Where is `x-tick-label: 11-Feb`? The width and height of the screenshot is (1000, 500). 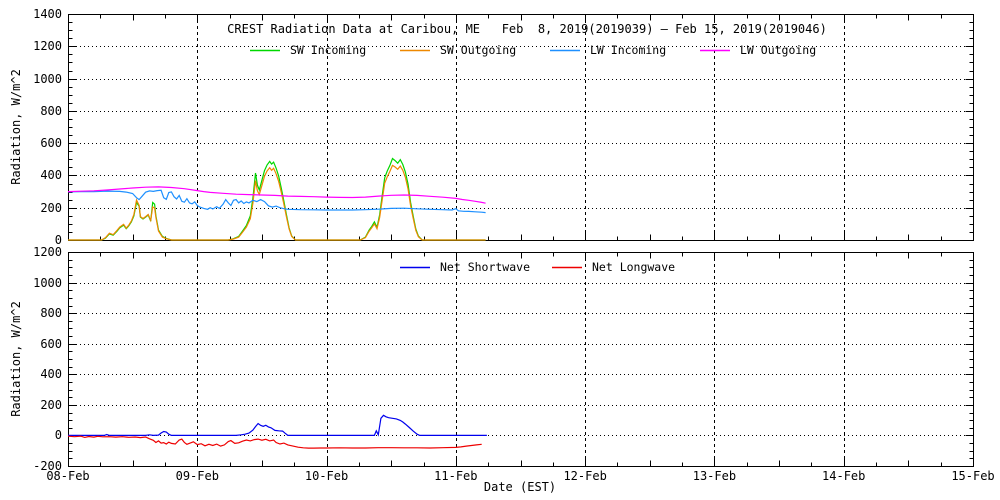 x-tick-label: 11-Feb is located at coordinates (456, 476).